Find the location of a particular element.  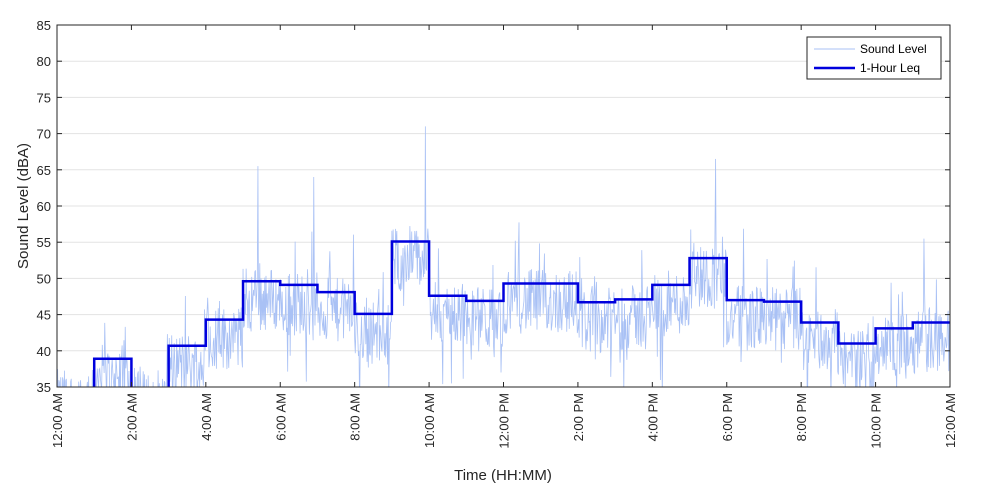

x-tick-label: 4:00 AM is located at coordinates (206, 417).